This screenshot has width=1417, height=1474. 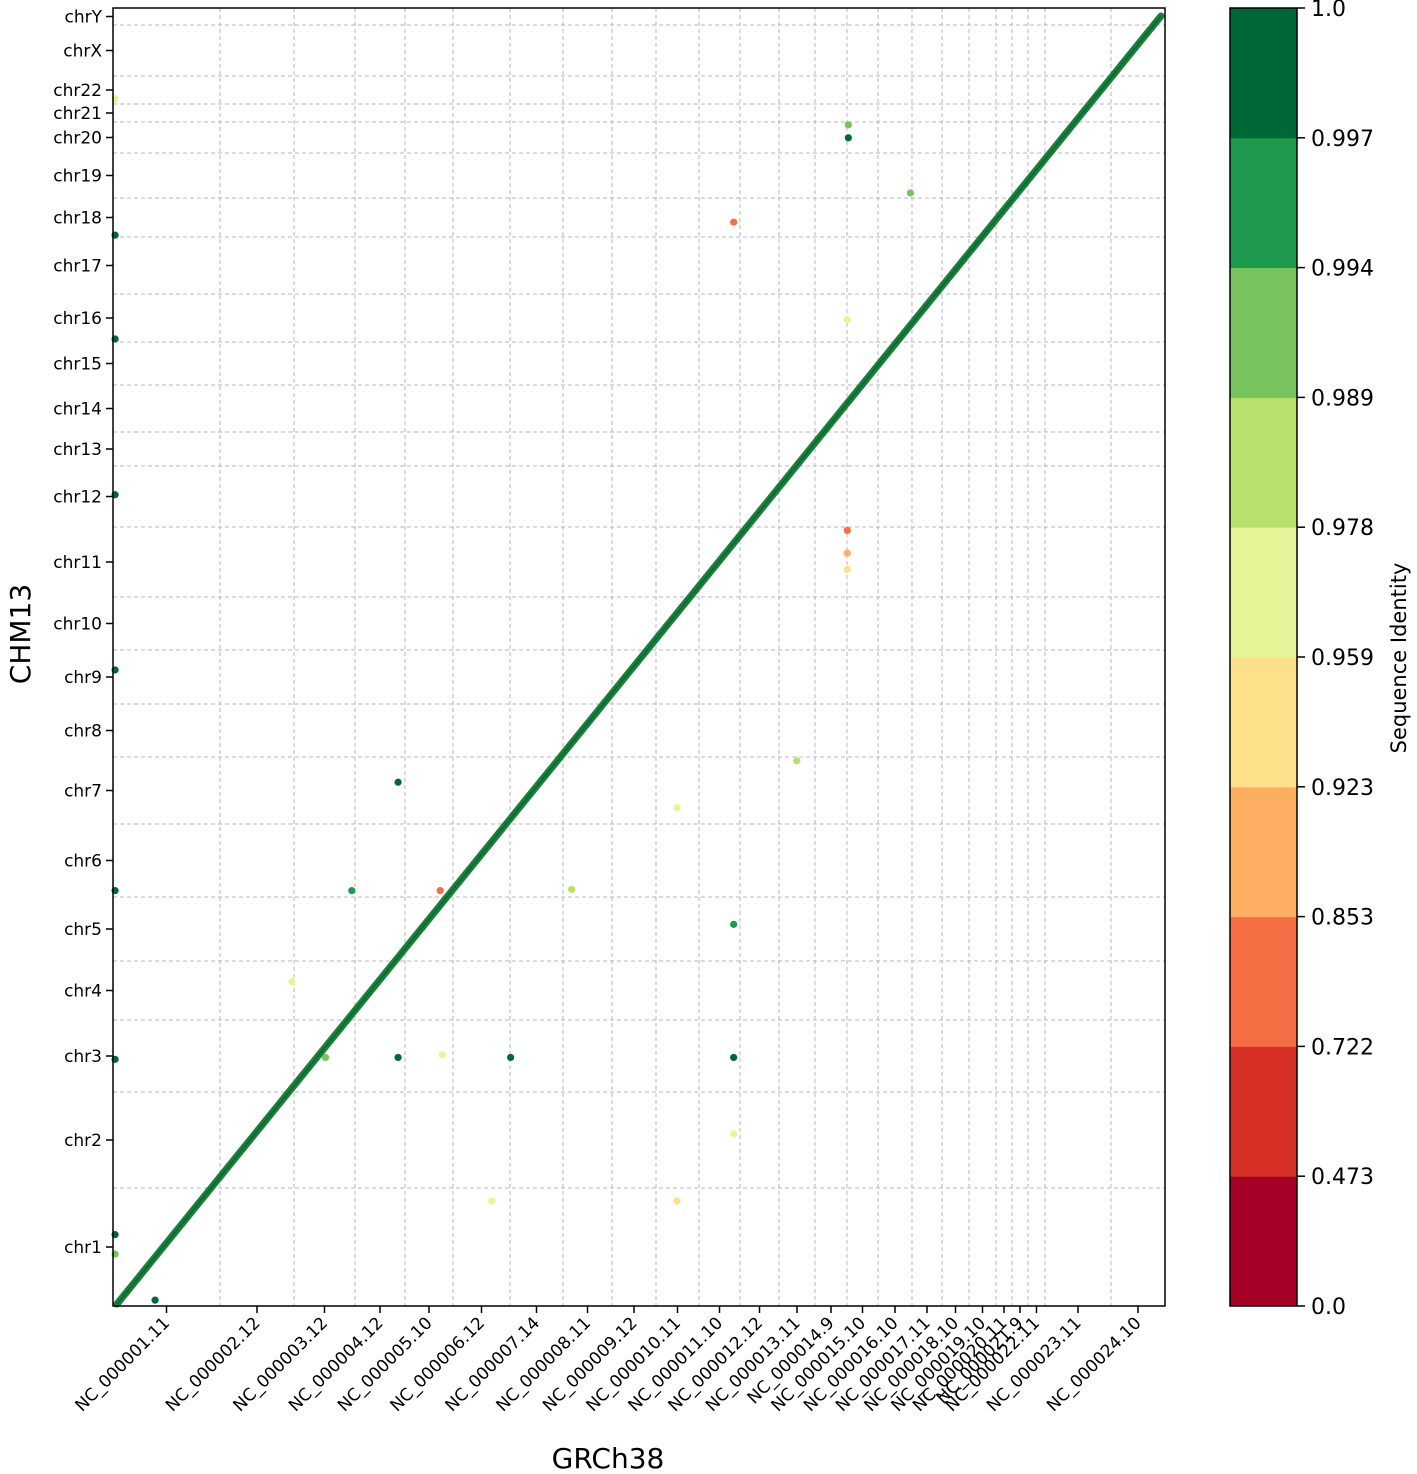 I want to click on colorbar-tick-label: 0.923, so click(x=1342, y=788).